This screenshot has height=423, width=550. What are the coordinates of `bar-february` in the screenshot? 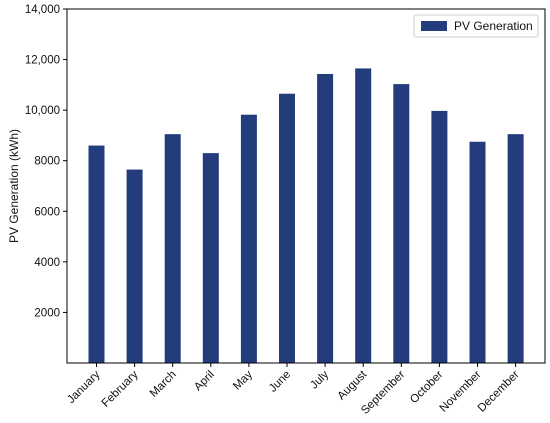 It's located at (134, 266).